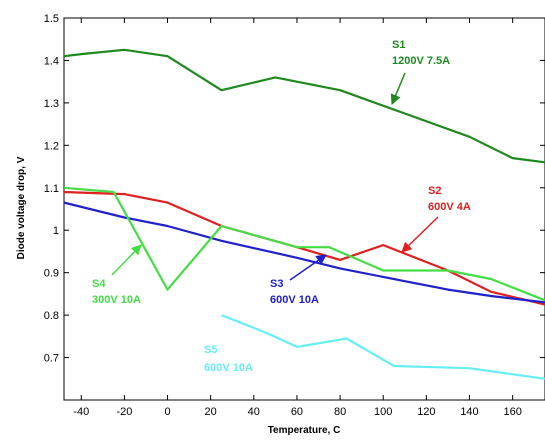 The image size is (545, 441). Describe the element at coordinates (308, 267) in the screenshot. I see `annotation-arrow-s3` at that location.